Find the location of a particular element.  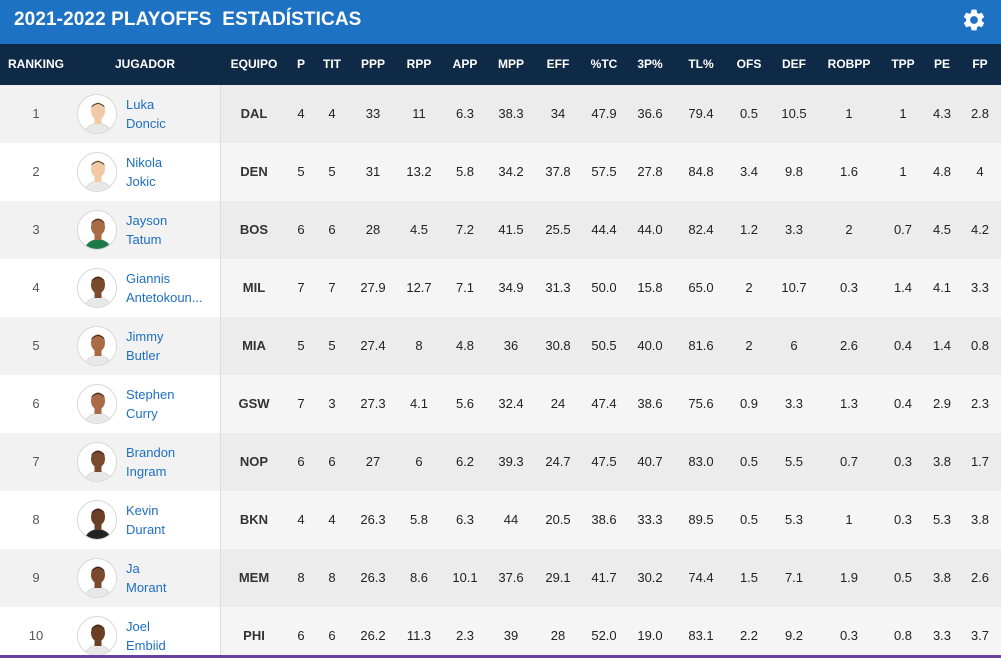

cell-p: 4 is located at coordinates (301, 519).